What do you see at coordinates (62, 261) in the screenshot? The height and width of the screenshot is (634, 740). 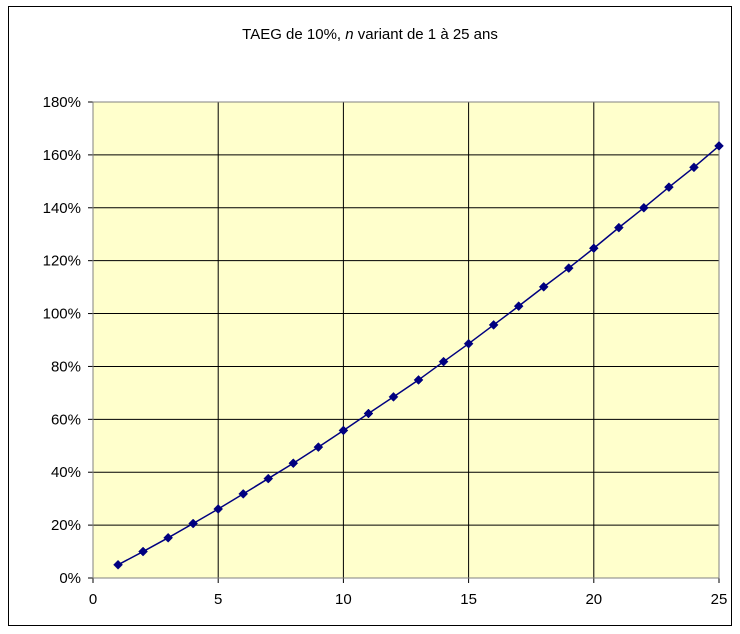 I see `y-tick-label: 120%` at bounding box center [62, 261].